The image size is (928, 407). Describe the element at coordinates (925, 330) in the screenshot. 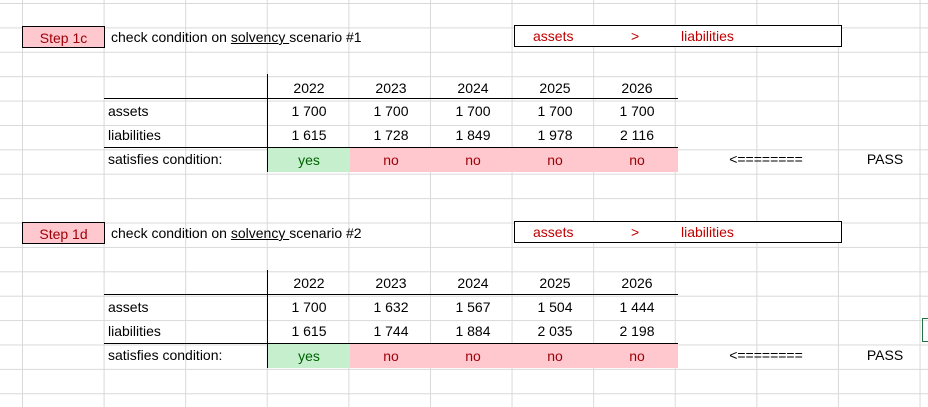

I see `selected-cell-indicator` at that location.